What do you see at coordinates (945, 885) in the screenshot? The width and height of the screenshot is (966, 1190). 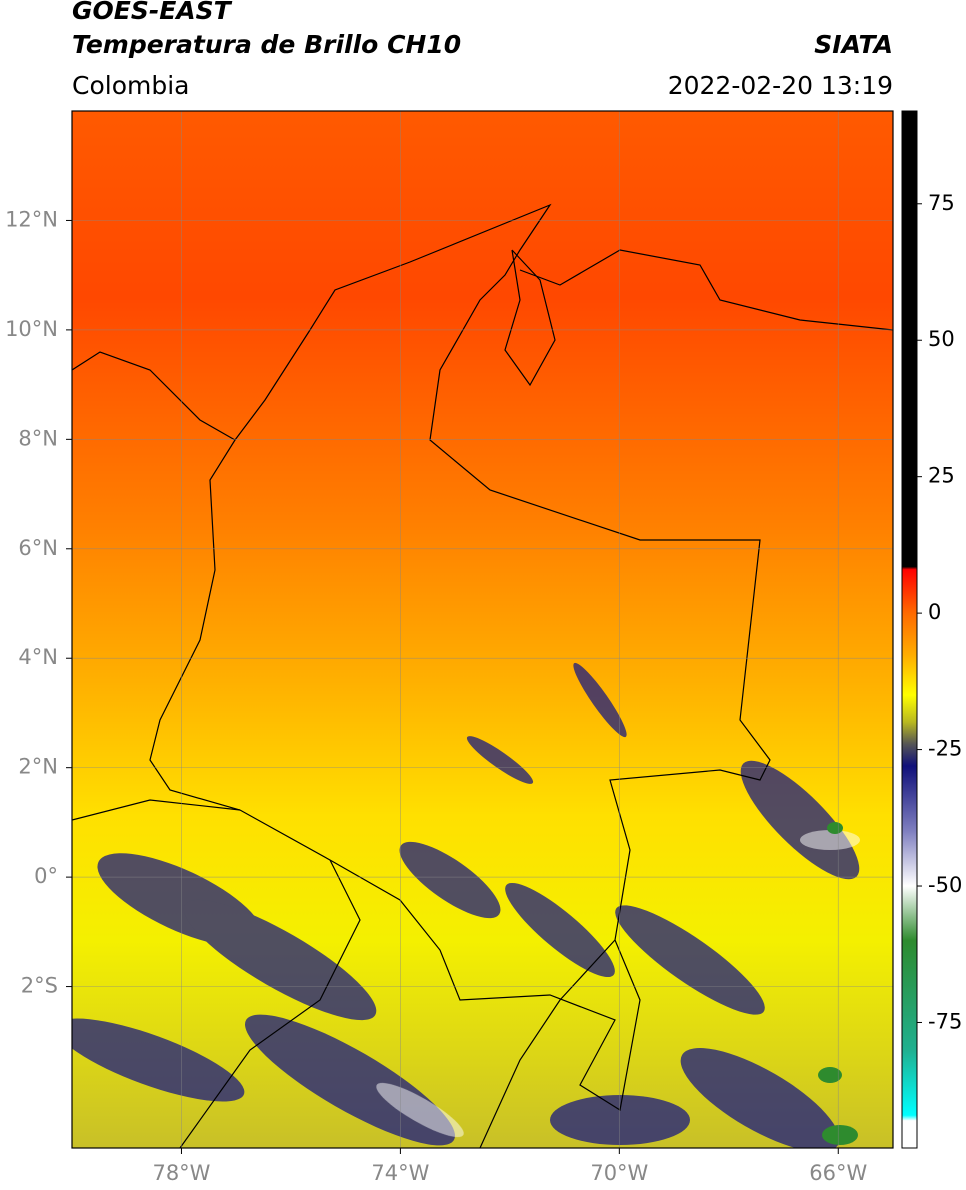 I see `colorbar-tick-label: -50` at bounding box center [945, 885].